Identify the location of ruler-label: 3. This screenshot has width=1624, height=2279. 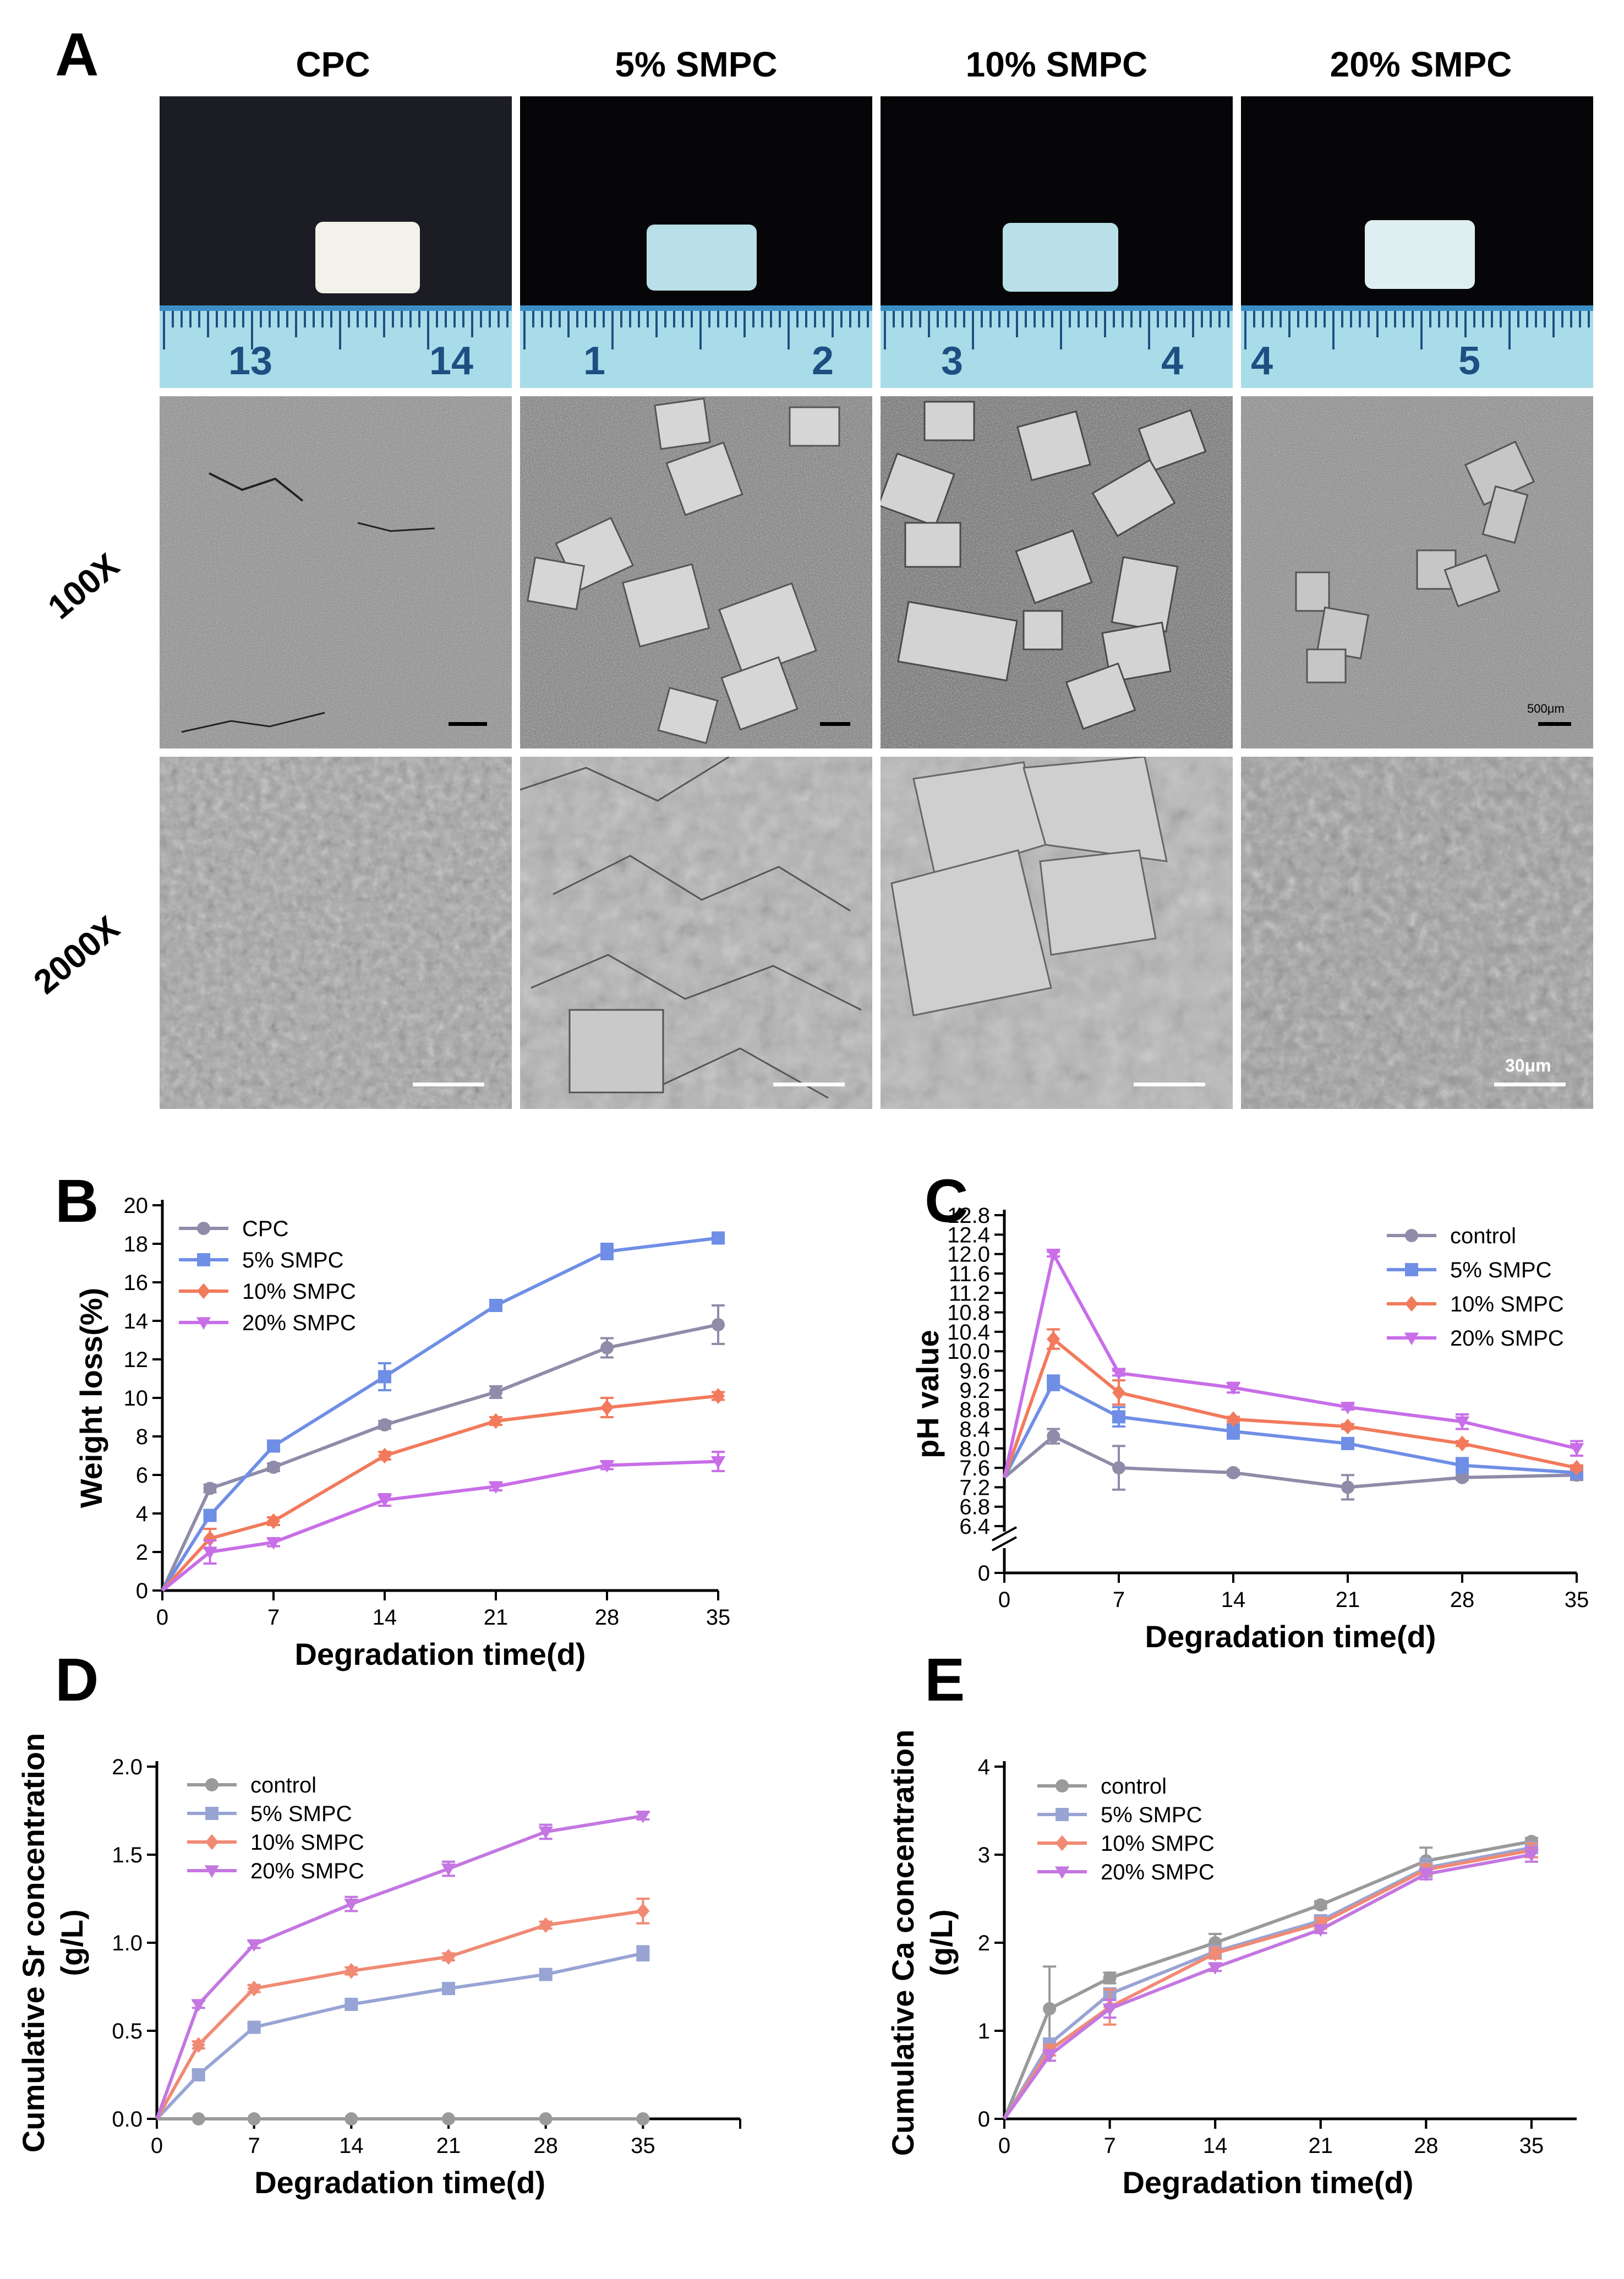
(952, 361).